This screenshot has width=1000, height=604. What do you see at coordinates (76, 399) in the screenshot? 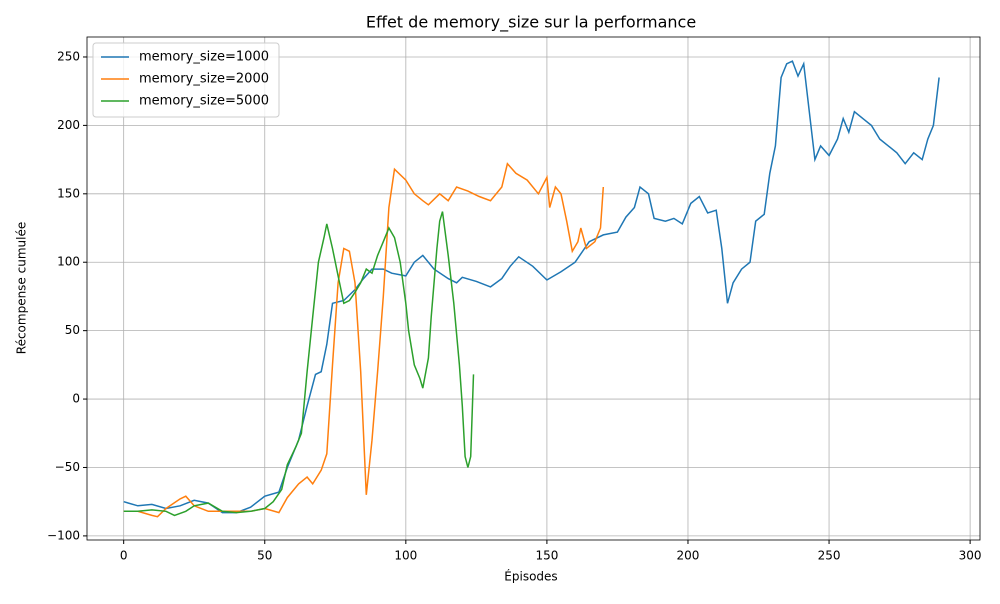
I see `y-tick-label: 0` at bounding box center [76, 399].